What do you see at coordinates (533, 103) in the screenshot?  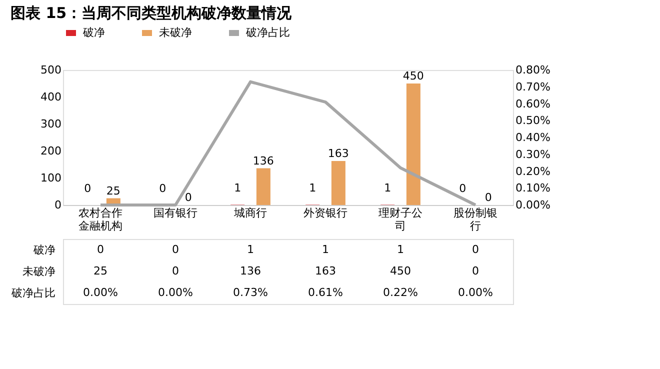 I see `y2-tick-label: 0.60%` at bounding box center [533, 103].